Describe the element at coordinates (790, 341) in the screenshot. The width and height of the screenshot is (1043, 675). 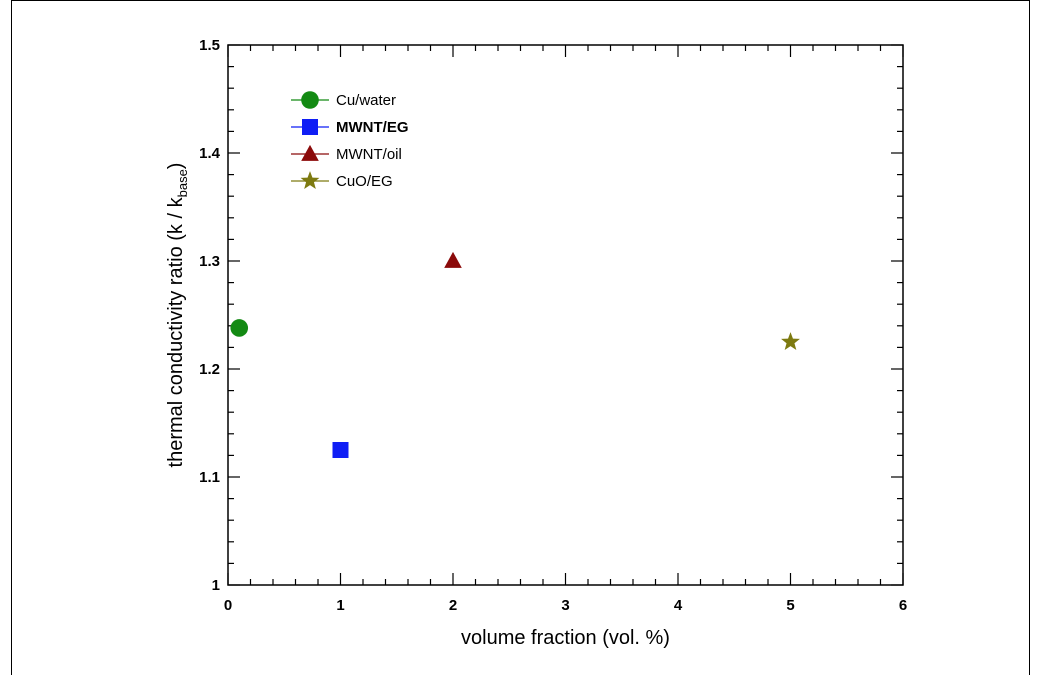
I see `data-point-cuo-eg` at that location.